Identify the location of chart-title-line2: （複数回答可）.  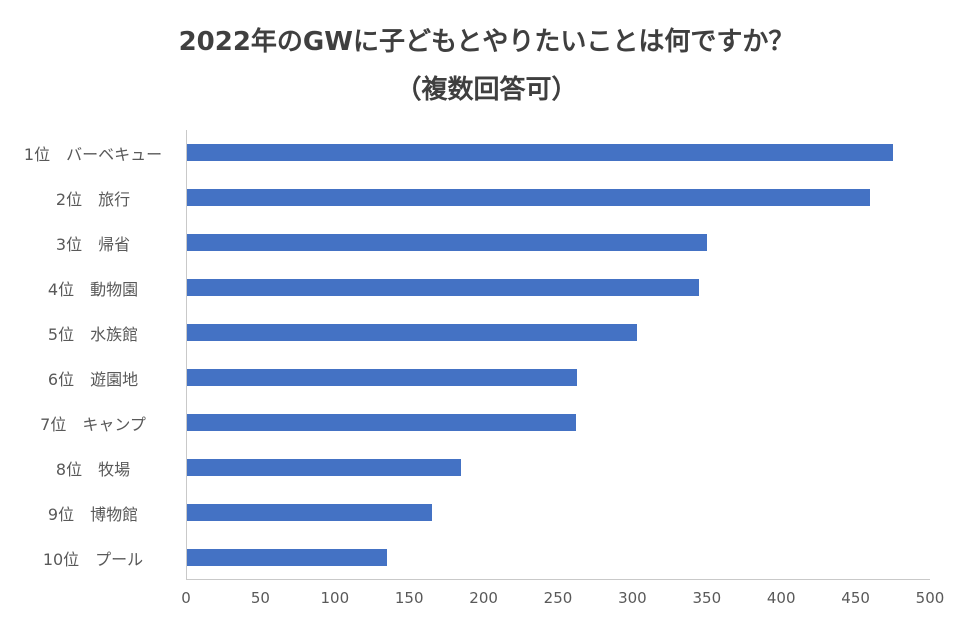
(486, 90).